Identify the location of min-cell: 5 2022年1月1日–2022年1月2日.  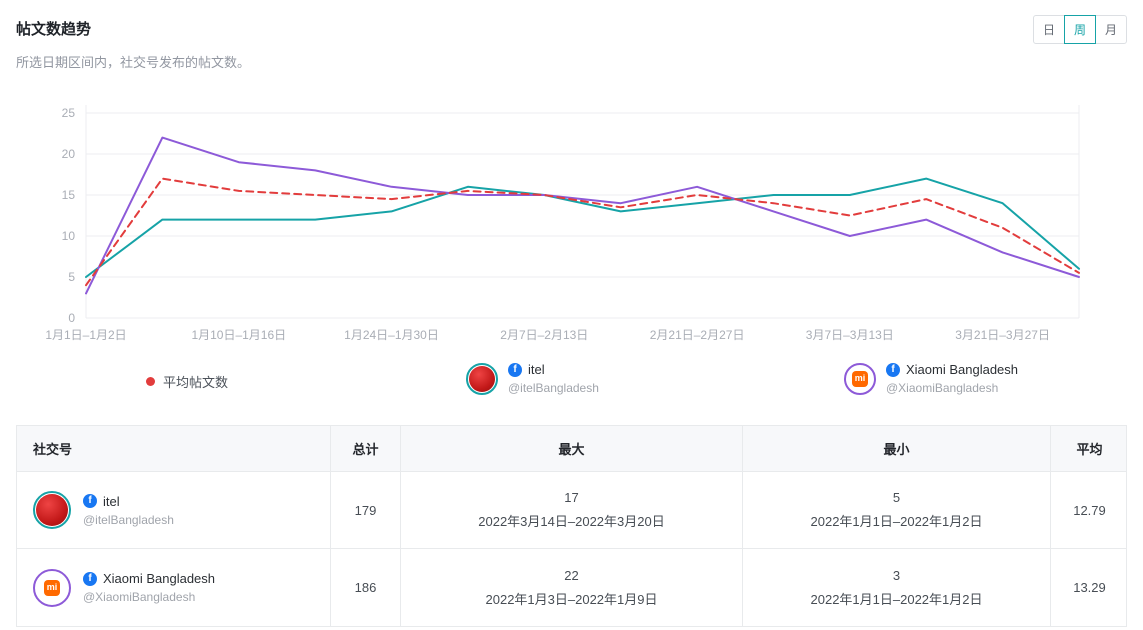
(897, 510).